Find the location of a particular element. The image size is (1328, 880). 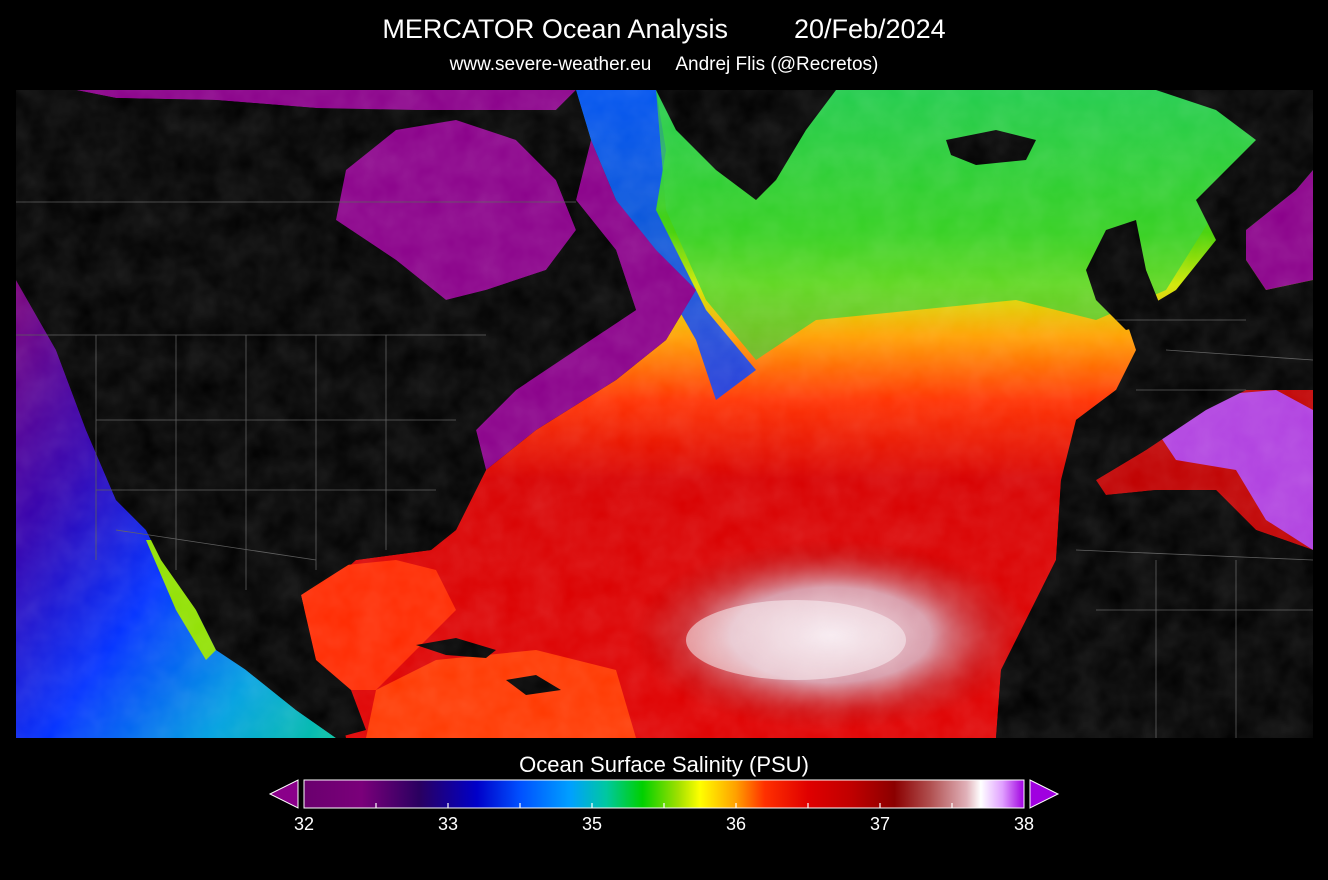

tick-label: 37 is located at coordinates (880, 824).